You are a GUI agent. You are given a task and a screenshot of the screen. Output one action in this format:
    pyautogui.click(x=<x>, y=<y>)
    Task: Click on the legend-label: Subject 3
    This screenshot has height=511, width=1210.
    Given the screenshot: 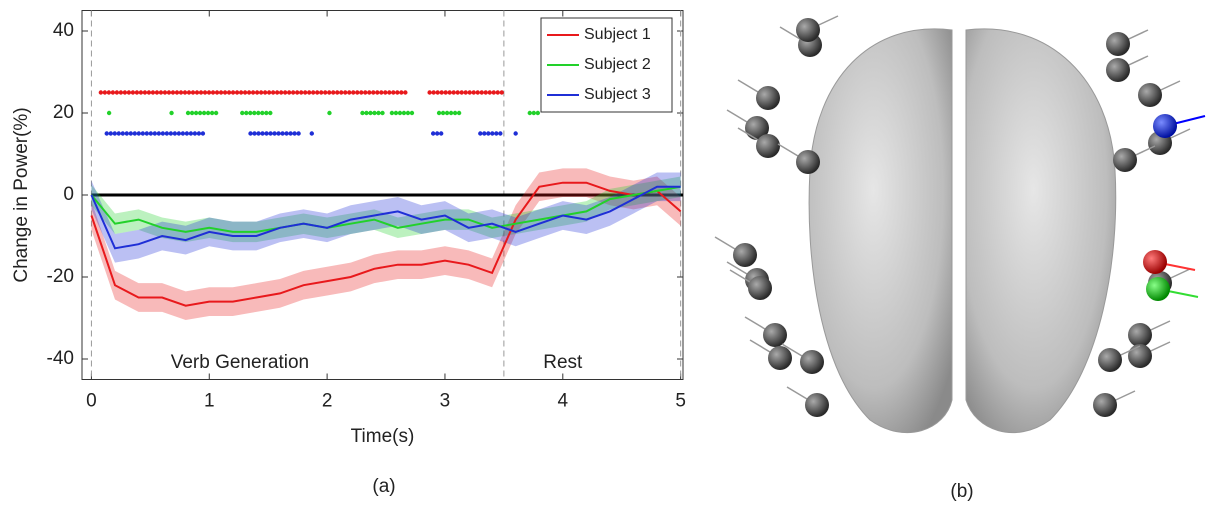 What is the action you would take?
    pyautogui.click(x=617, y=94)
    